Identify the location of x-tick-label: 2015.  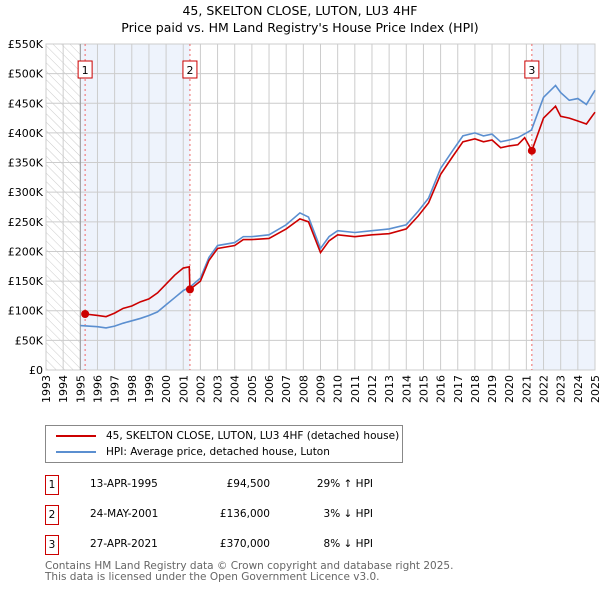
(423, 389).